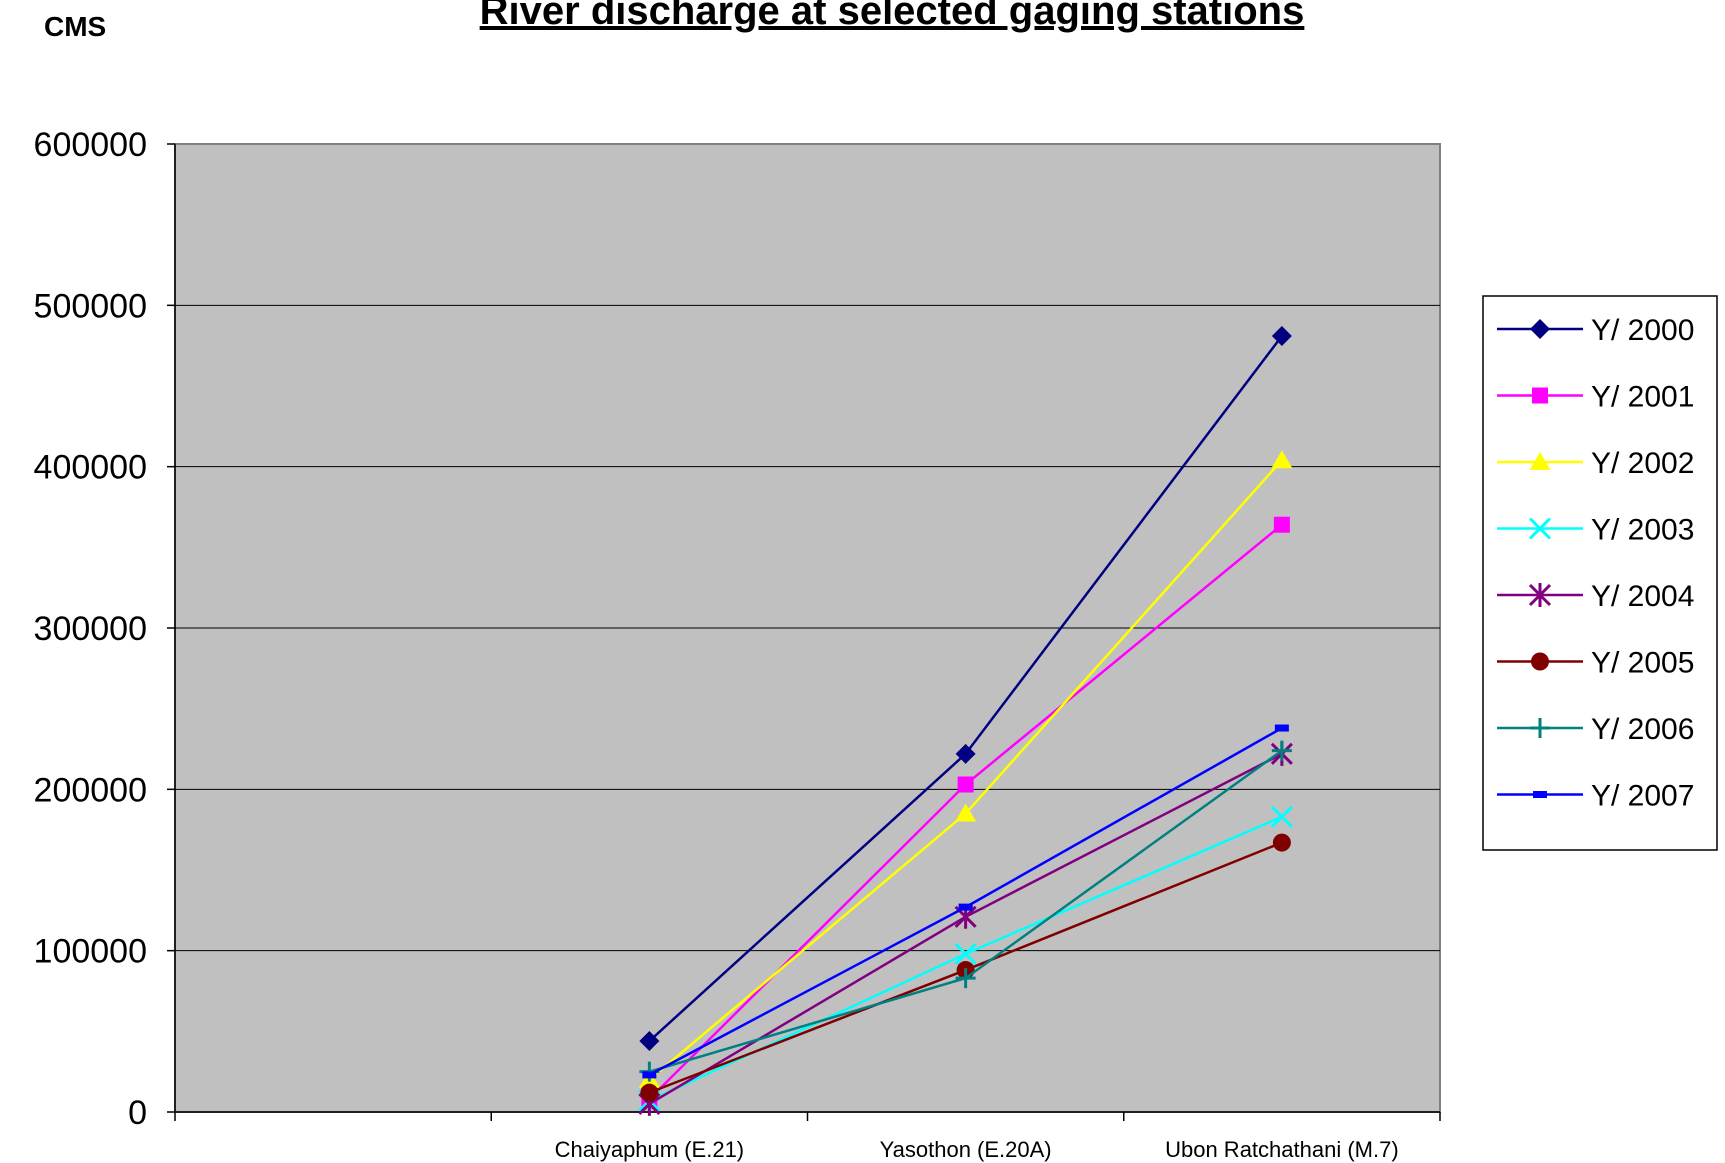 The height and width of the screenshot is (1163, 1725). I want to click on y-tick-label: 100000, so click(90, 952).